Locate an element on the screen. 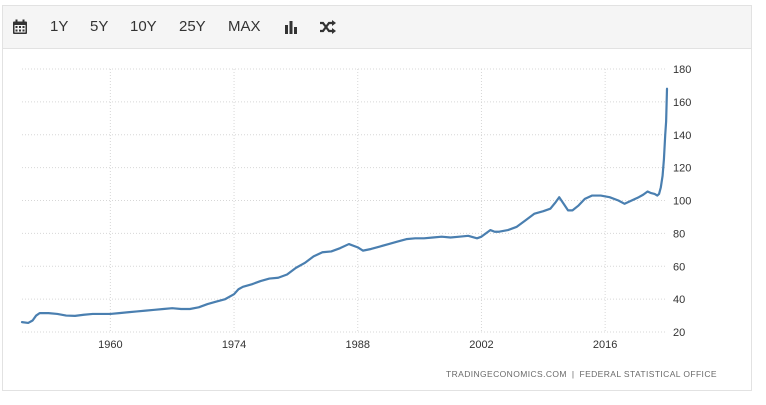 The width and height of the screenshot is (766, 405). range-1y-button: 1Y is located at coordinates (59, 26).